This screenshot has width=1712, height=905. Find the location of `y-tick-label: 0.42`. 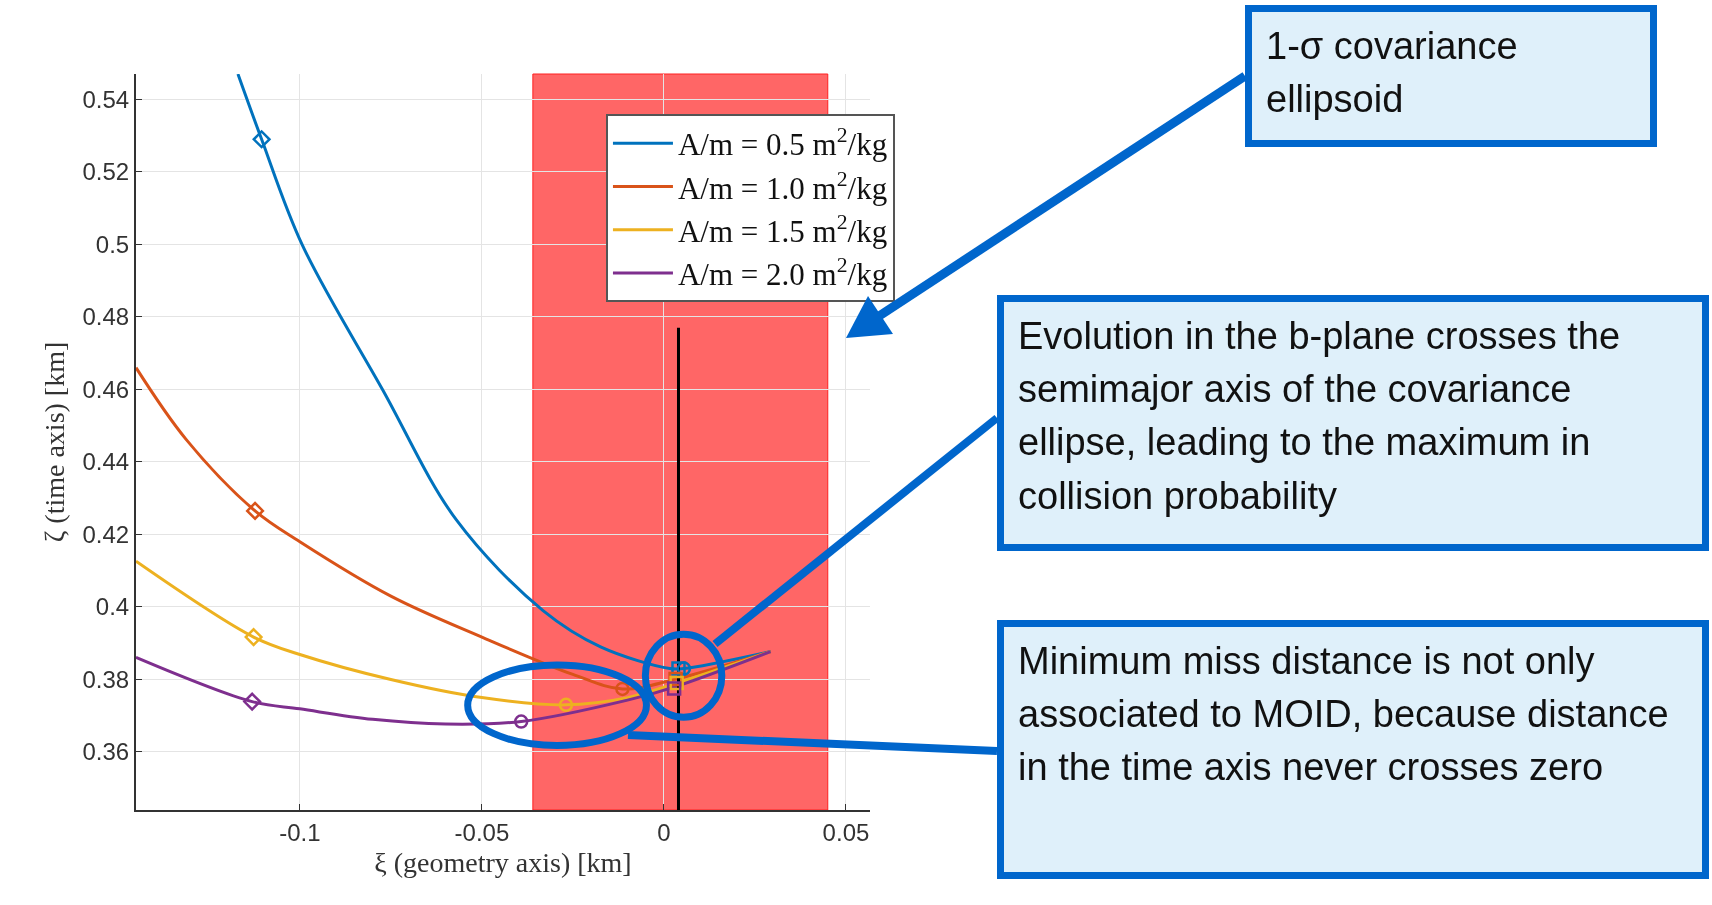

y-tick-label: 0.42 is located at coordinates (106, 534).